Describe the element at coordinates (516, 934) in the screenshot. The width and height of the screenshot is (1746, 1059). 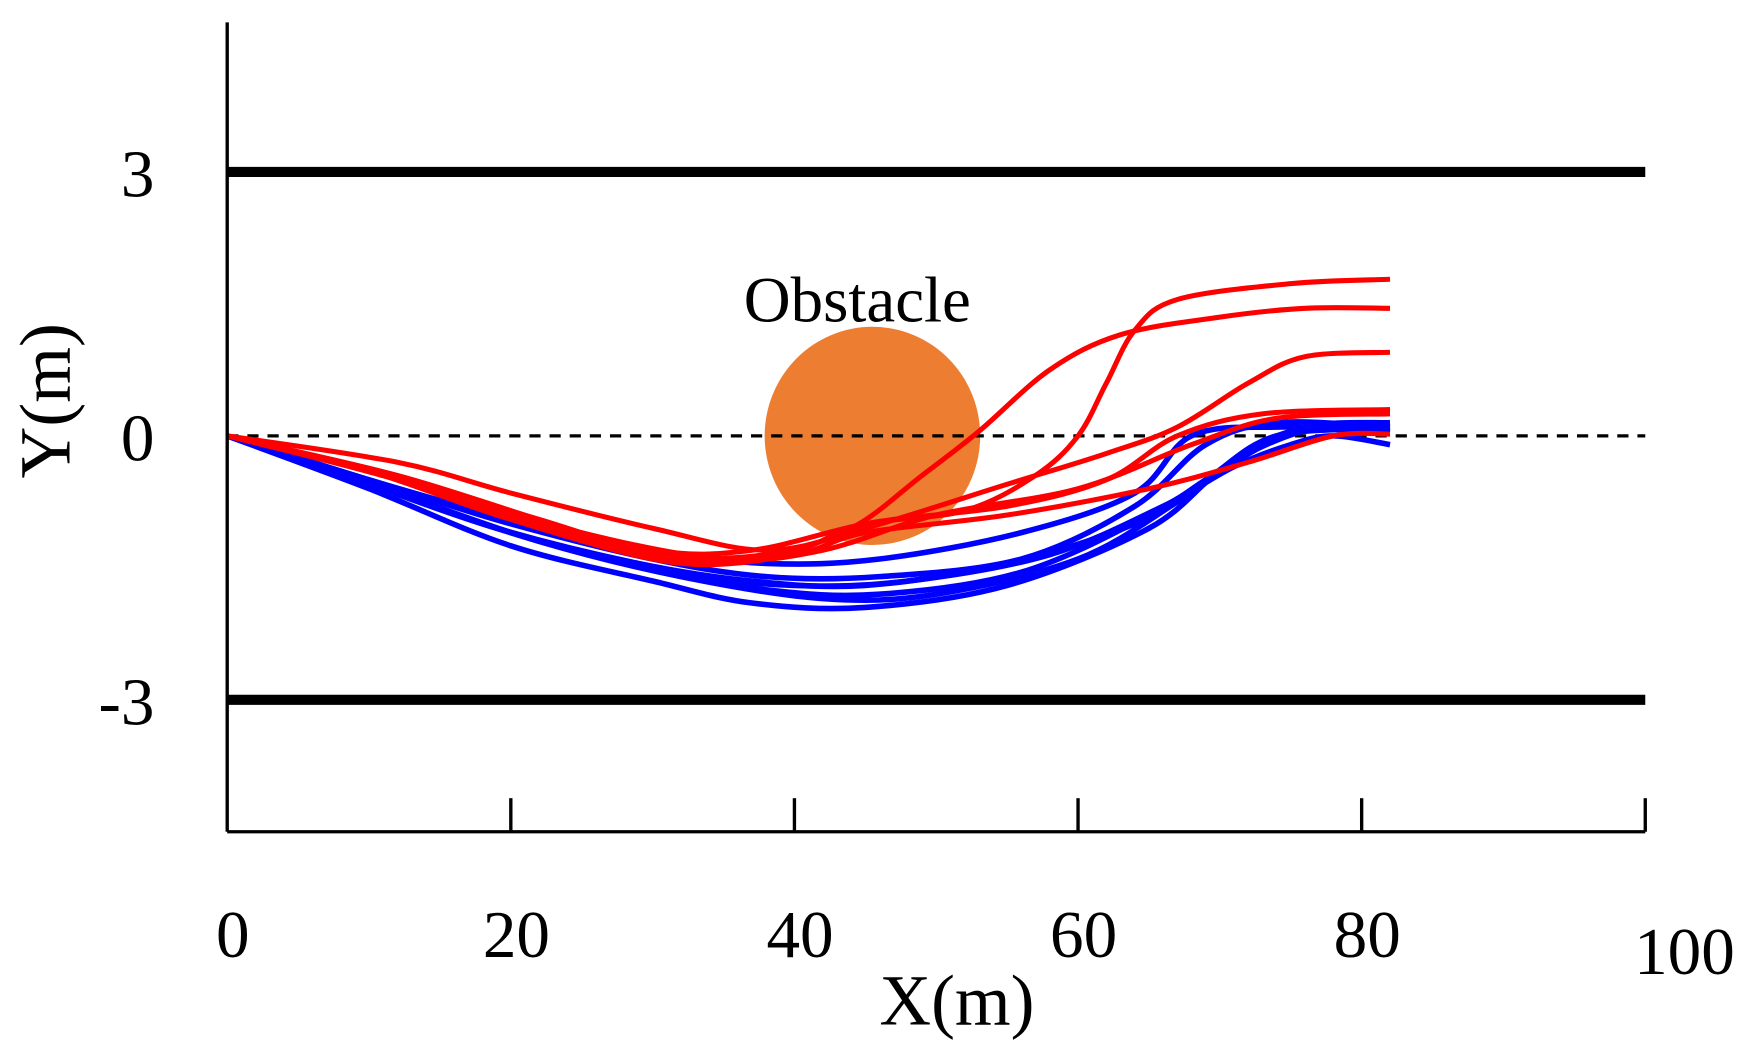
I see `x-tick-label: 20` at that location.